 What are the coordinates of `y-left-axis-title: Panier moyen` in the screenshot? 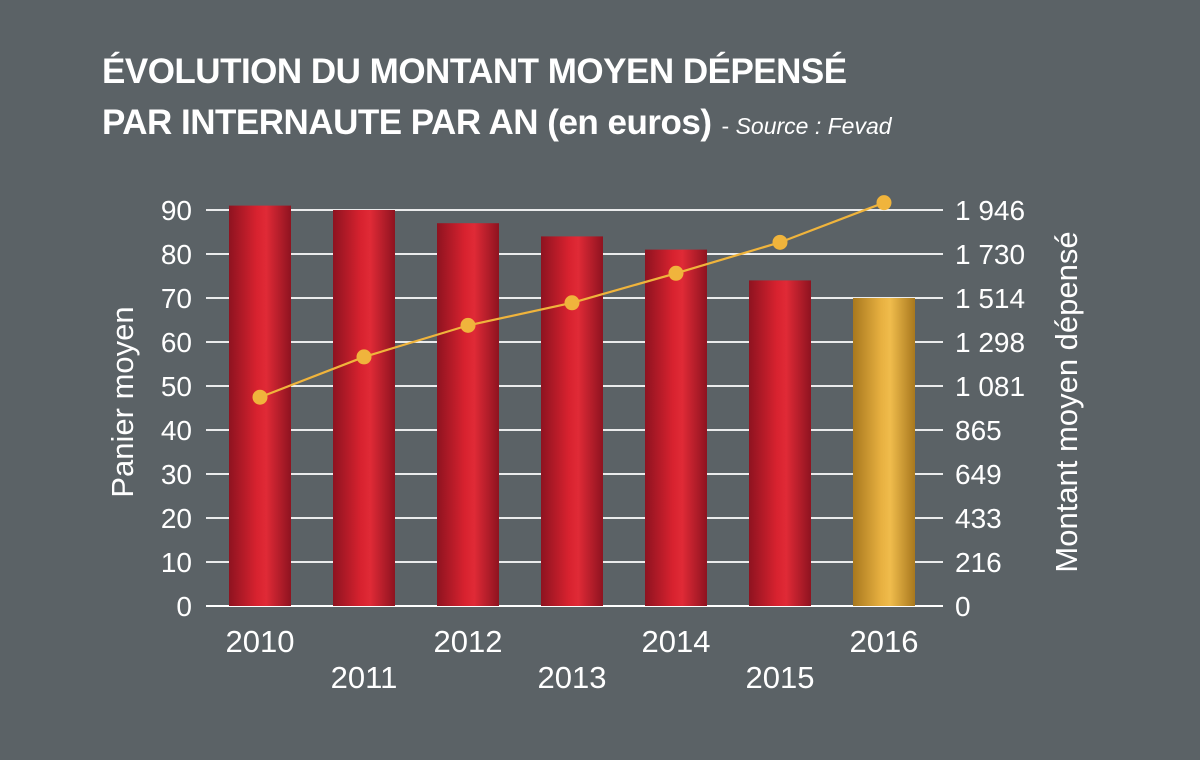 It's located at (122, 401).